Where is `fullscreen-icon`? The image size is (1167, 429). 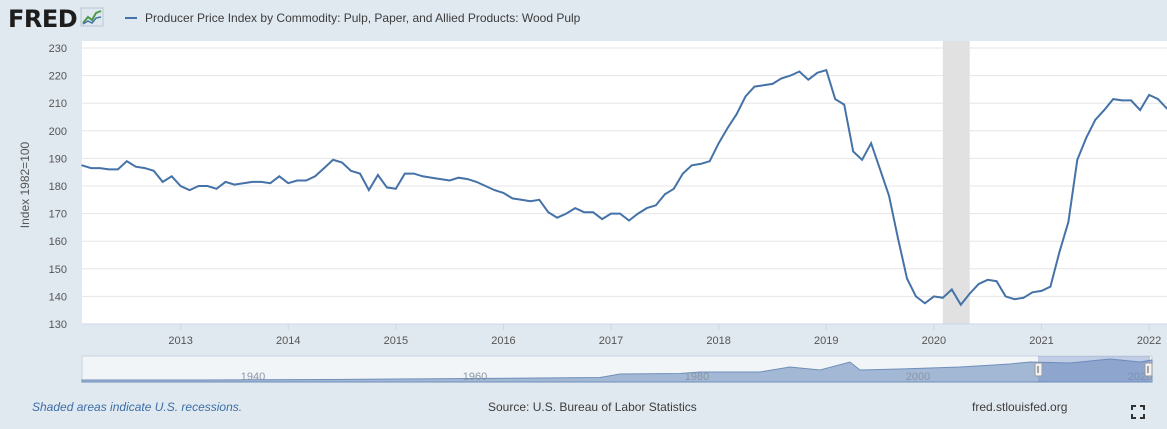 fullscreen-icon is located at coordinates (1138, 412).